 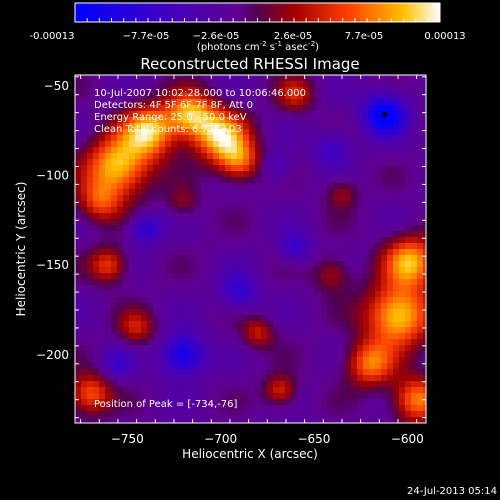 I want to click on colorbar-ticks, so click(x=257, y=20).